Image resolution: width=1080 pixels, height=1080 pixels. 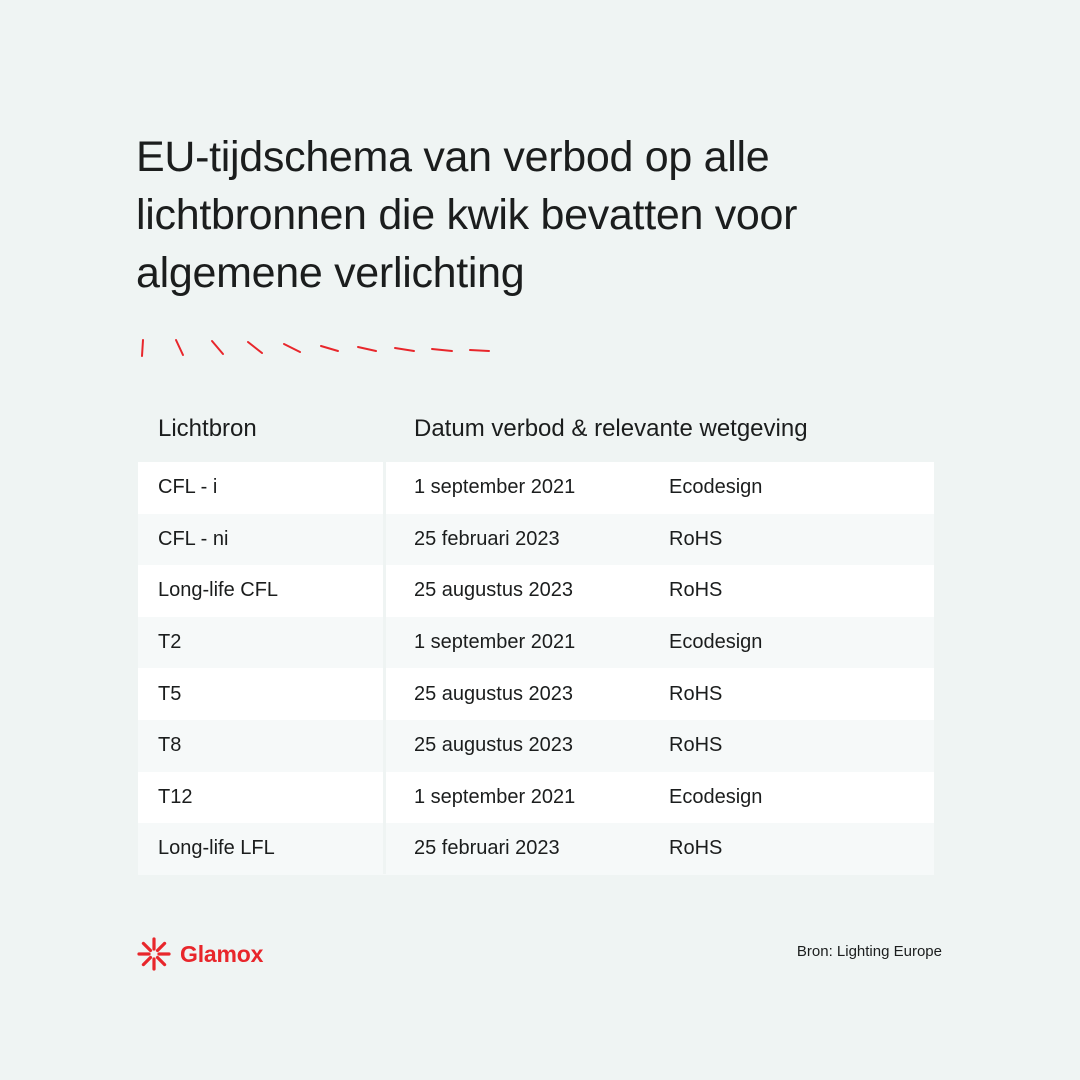 I want to click on table-row: Long-life CFL 25 augustus 2023 RoHS, so click(x=536, y=591).